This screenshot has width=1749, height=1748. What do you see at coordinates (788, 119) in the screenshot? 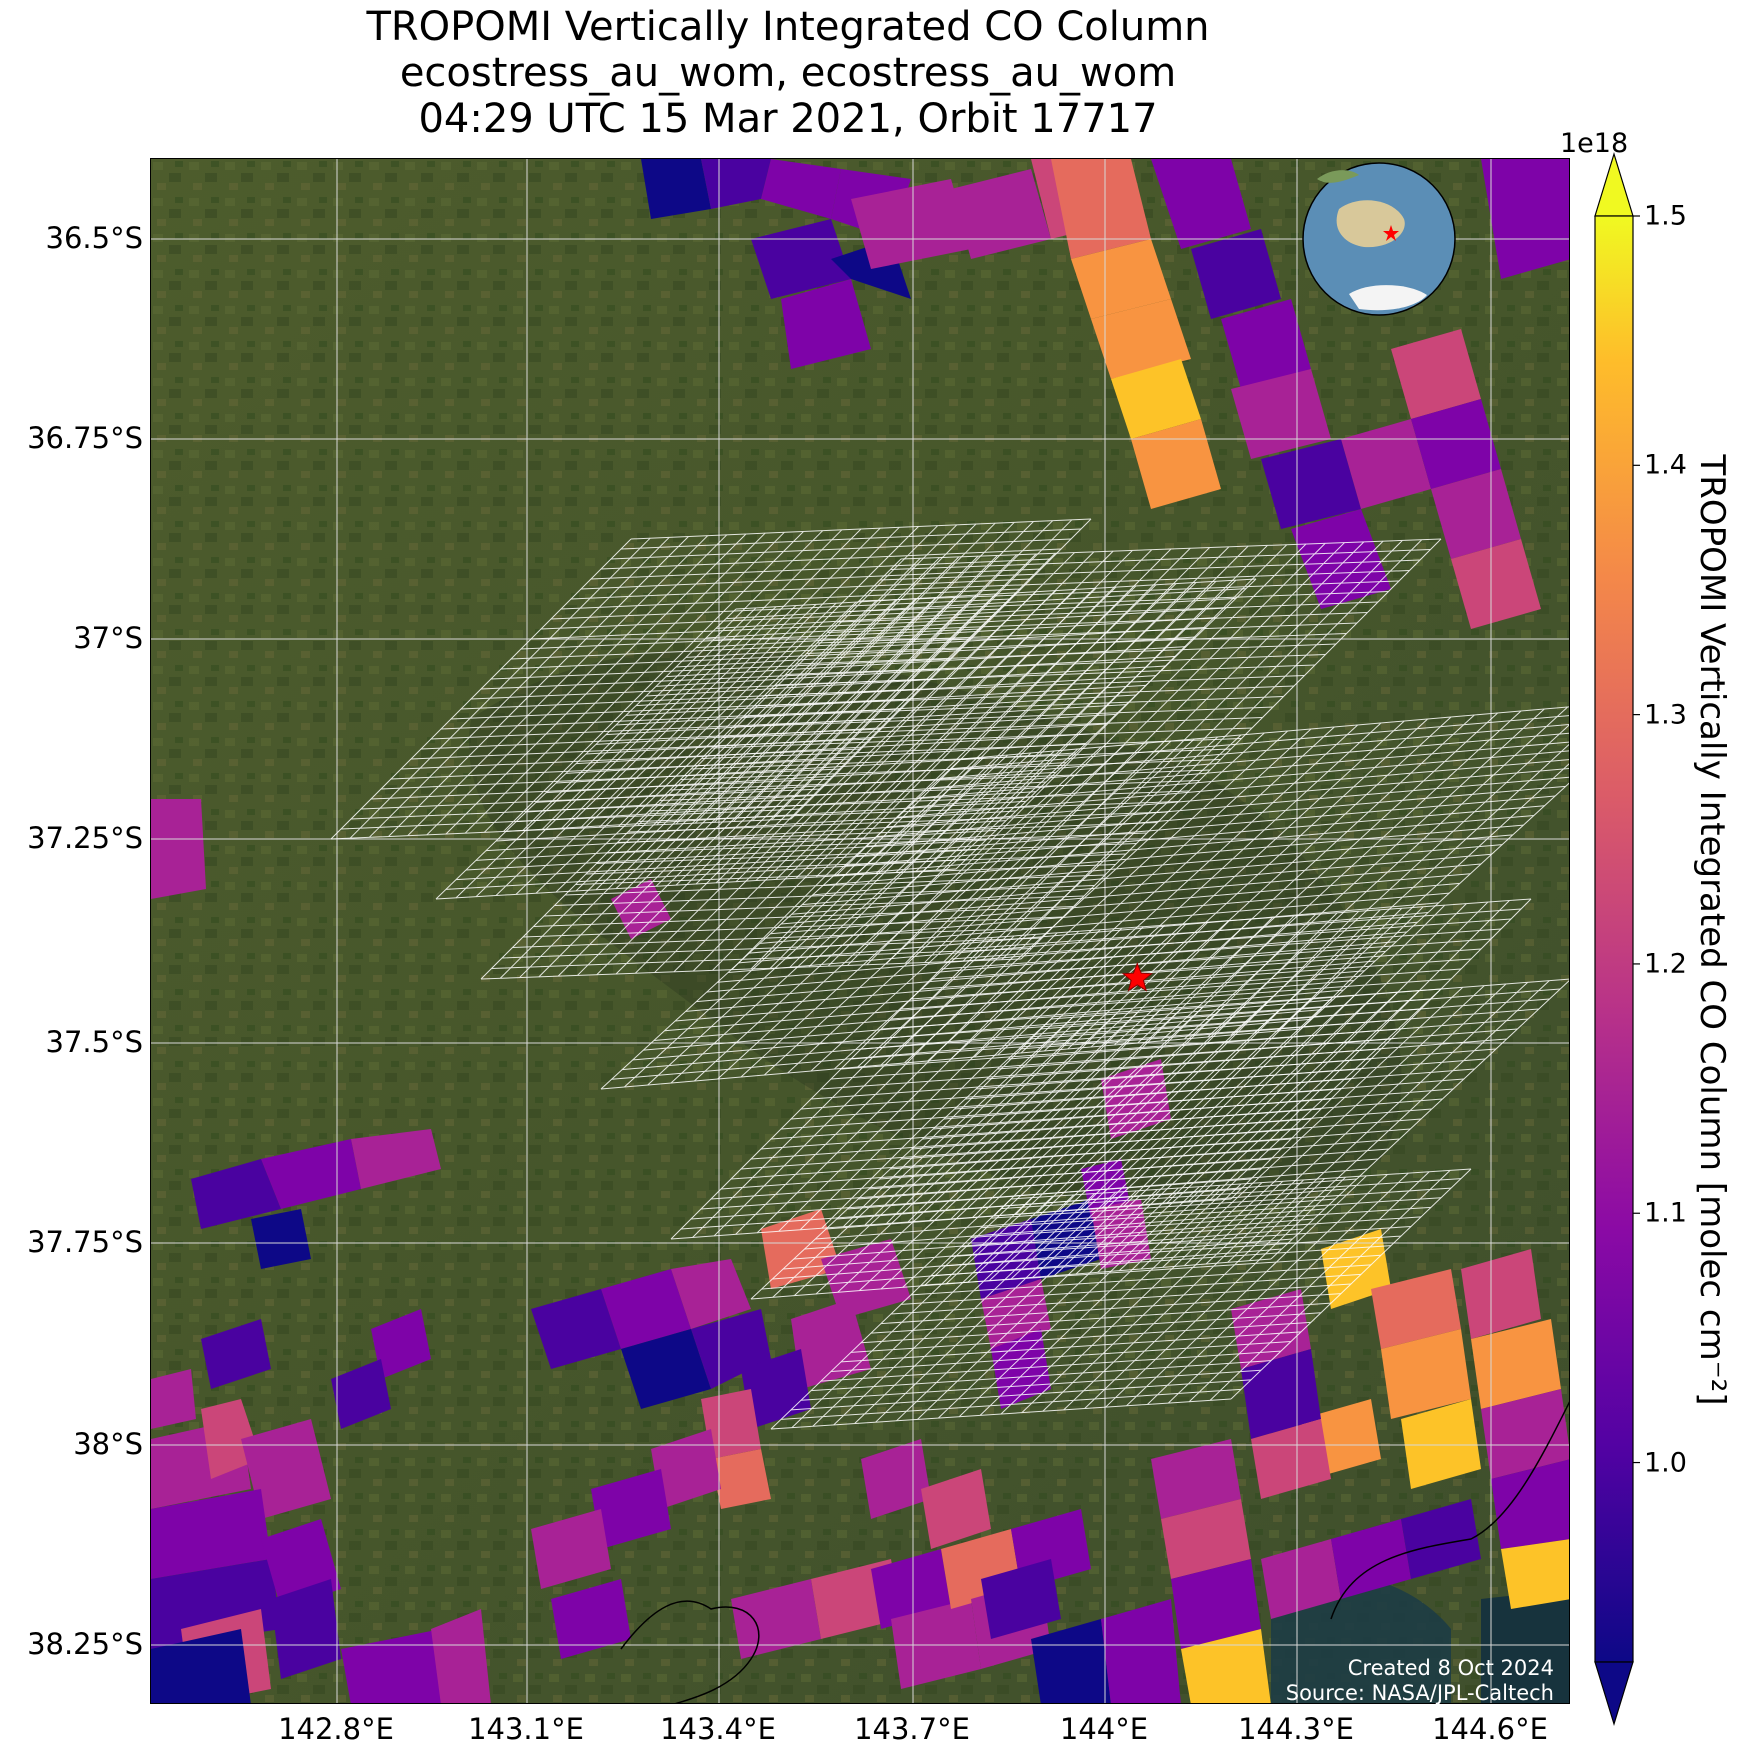
I see `title-line-3: 04:29 UTC 15 Mar 2021, Orbit 17717` at bounding box center [788, 119].